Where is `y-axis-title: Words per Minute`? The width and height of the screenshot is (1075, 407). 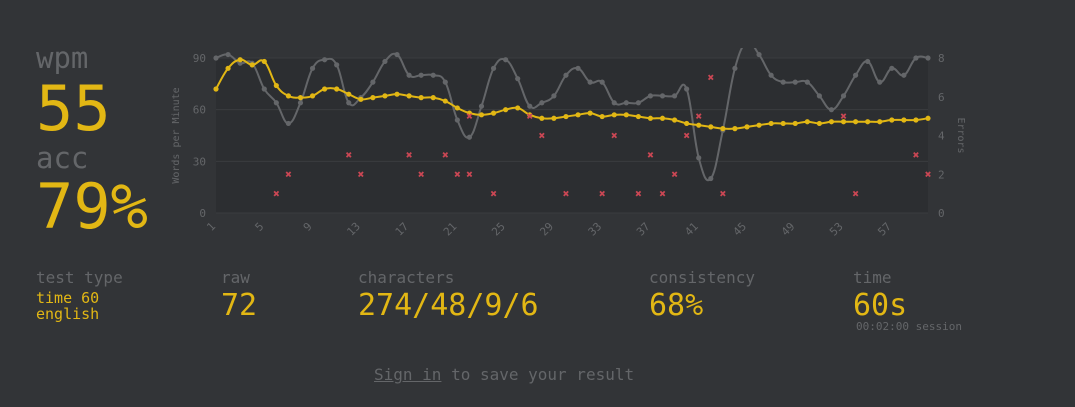
y-axis-title: Words per Minute is located at coordinates (176, 135).